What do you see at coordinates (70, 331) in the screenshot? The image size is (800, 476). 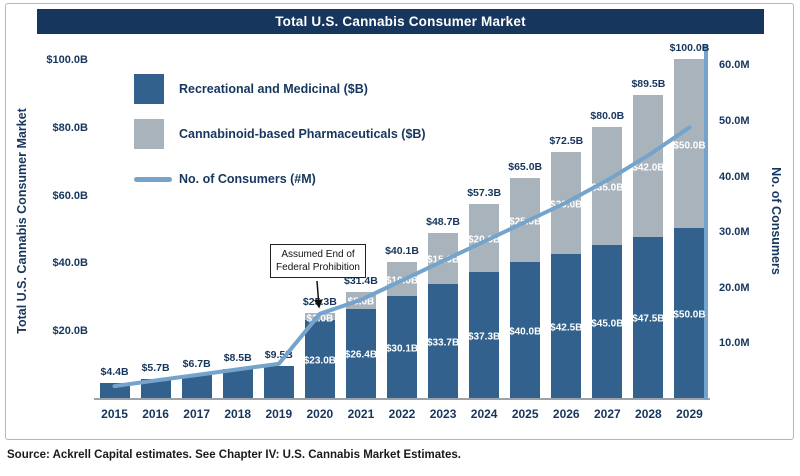 I see `y-axis-tick-left-20: $20.0B` at bounding box center [70, 331].